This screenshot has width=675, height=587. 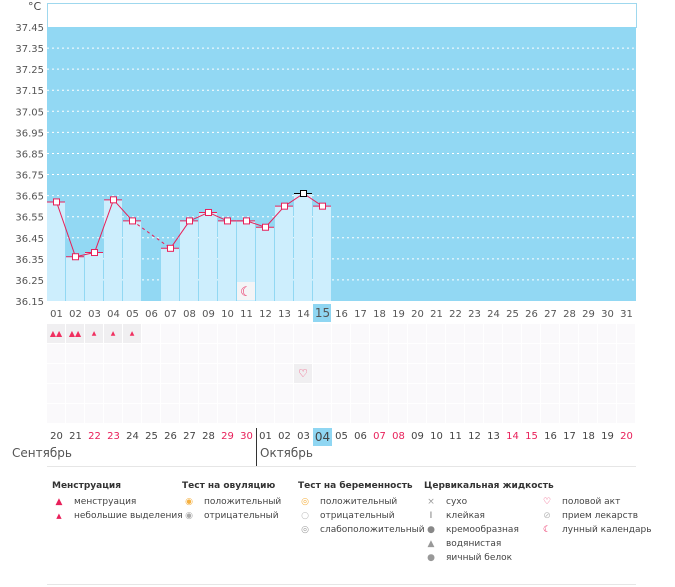 I want to click on cycle-day-label: 29, so click(x=588, y=314).